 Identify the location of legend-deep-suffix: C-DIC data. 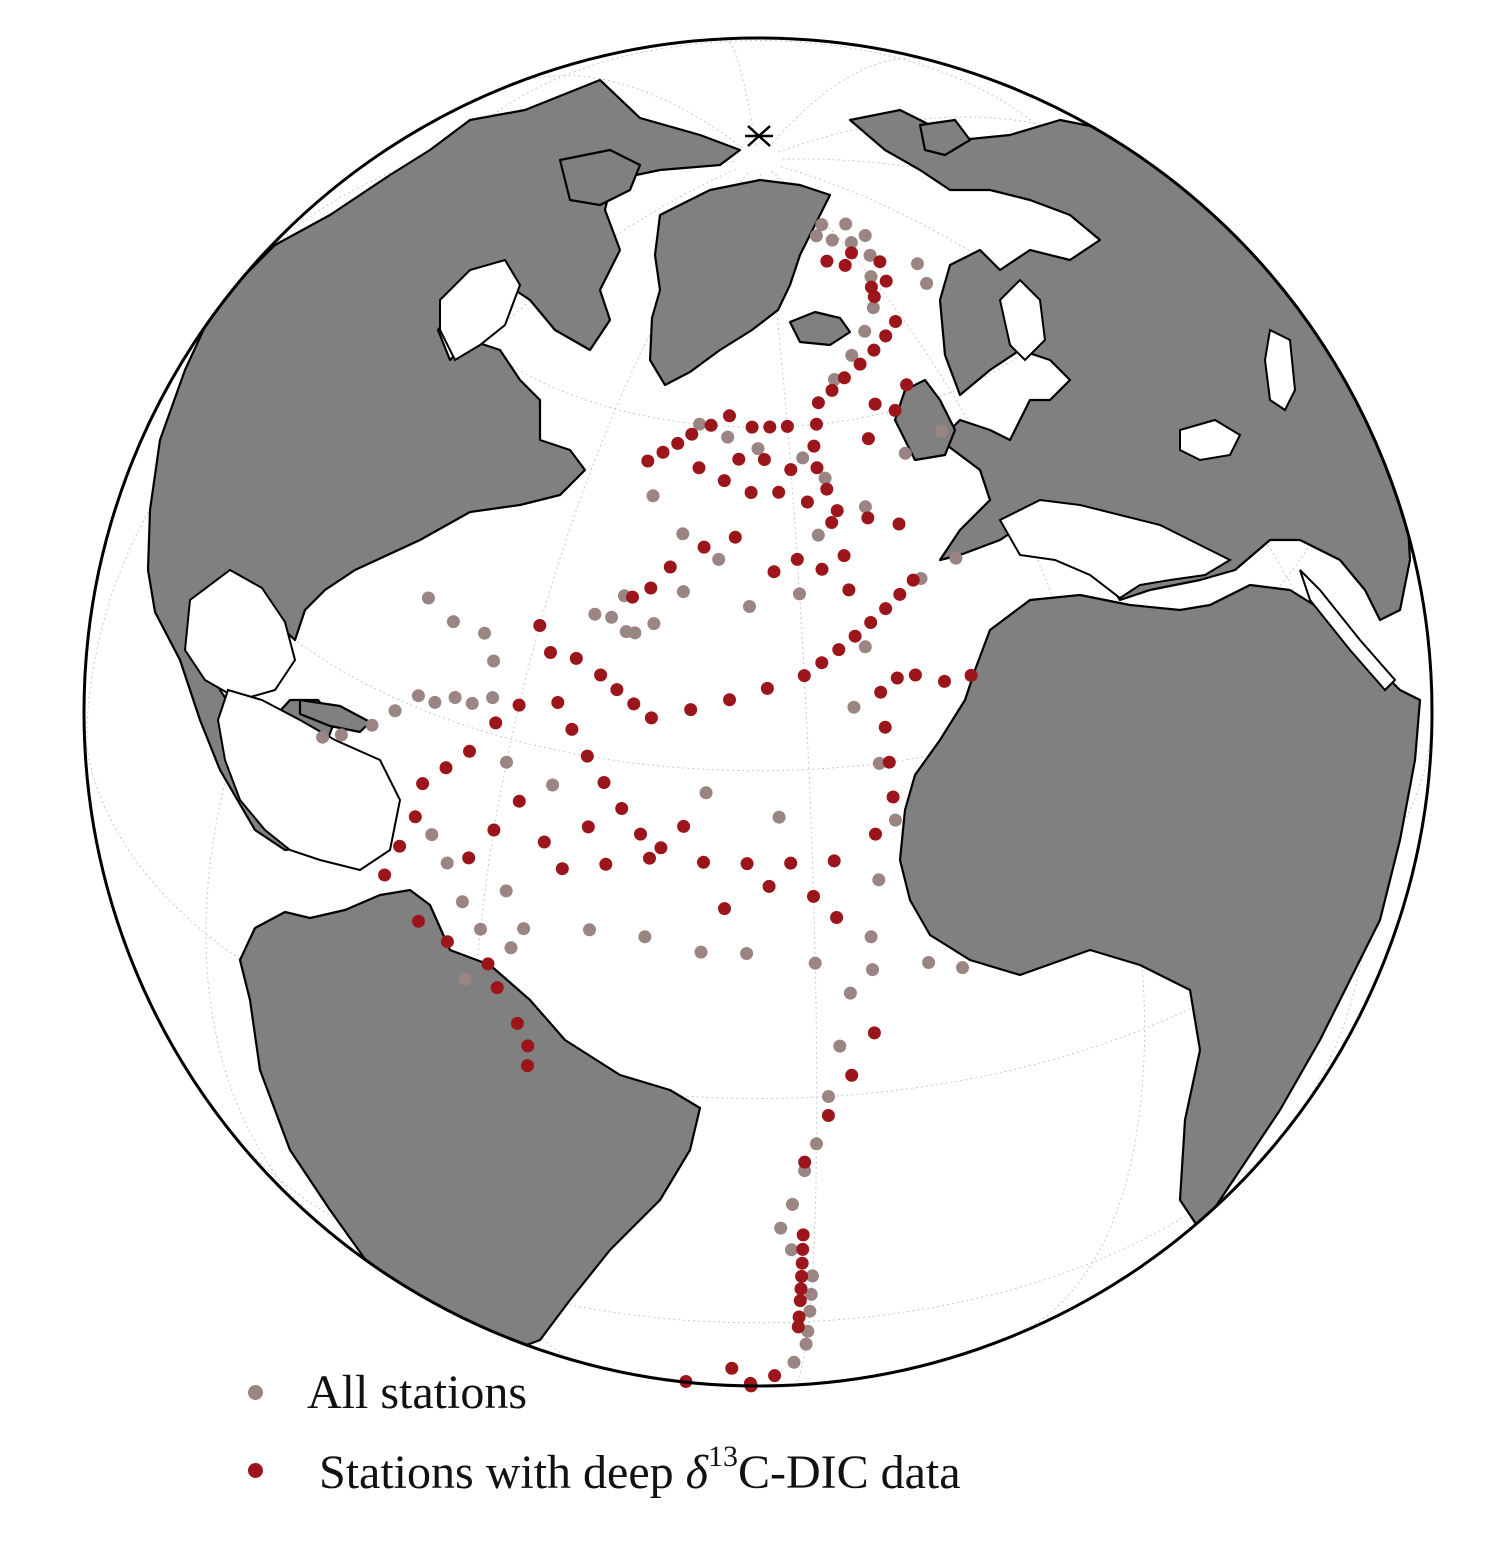
(849, 1472).